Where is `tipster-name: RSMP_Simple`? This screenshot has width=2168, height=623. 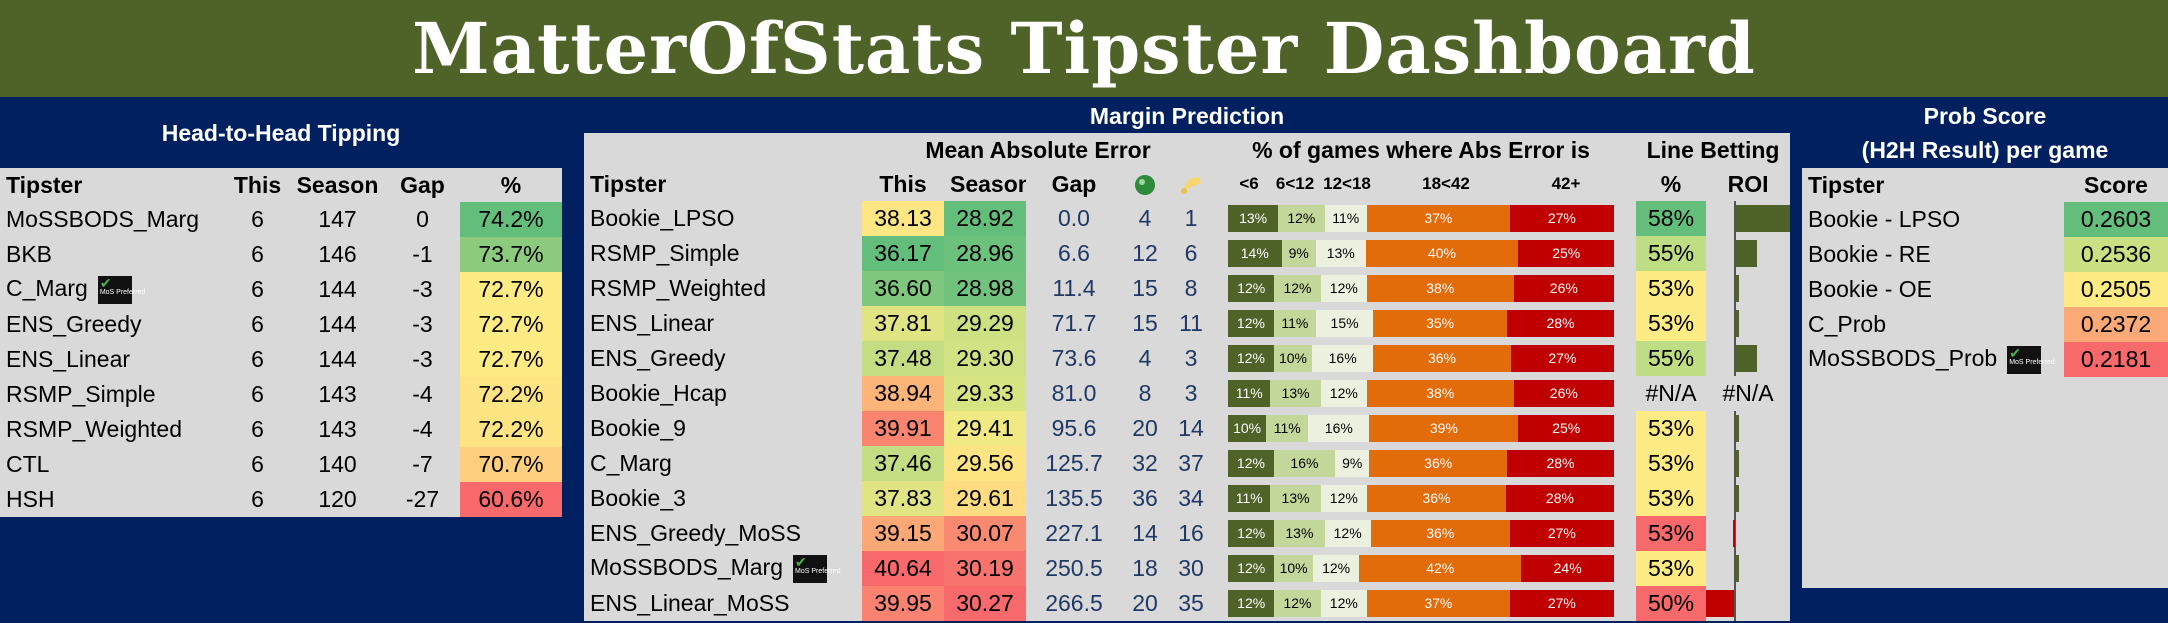 tipster-name: RSMP_Simple is located at coordinates (665, 253).